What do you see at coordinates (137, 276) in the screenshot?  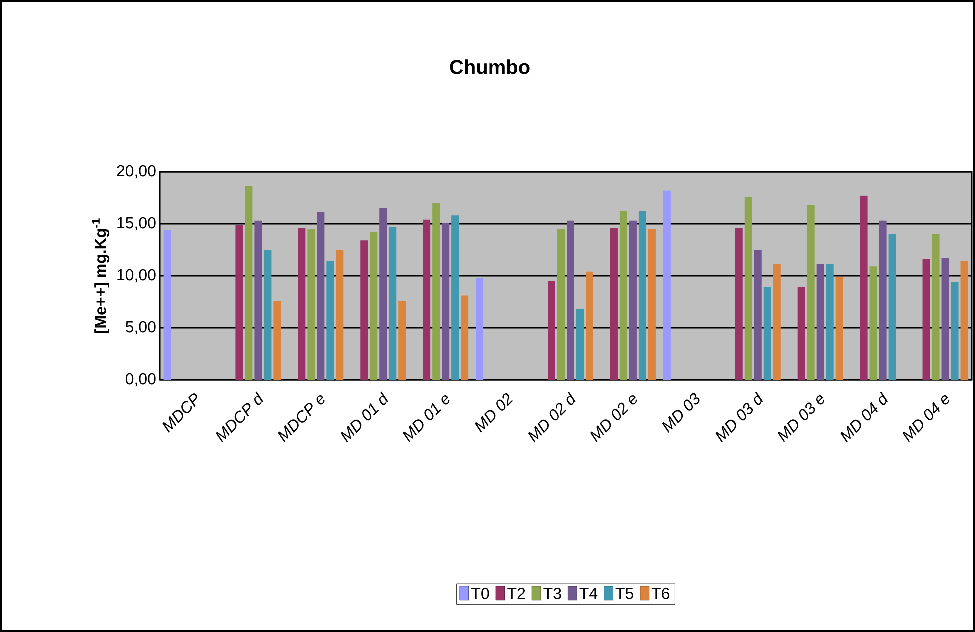 I see `y-tick-label: 10,00` at bounding box center [137, 276].